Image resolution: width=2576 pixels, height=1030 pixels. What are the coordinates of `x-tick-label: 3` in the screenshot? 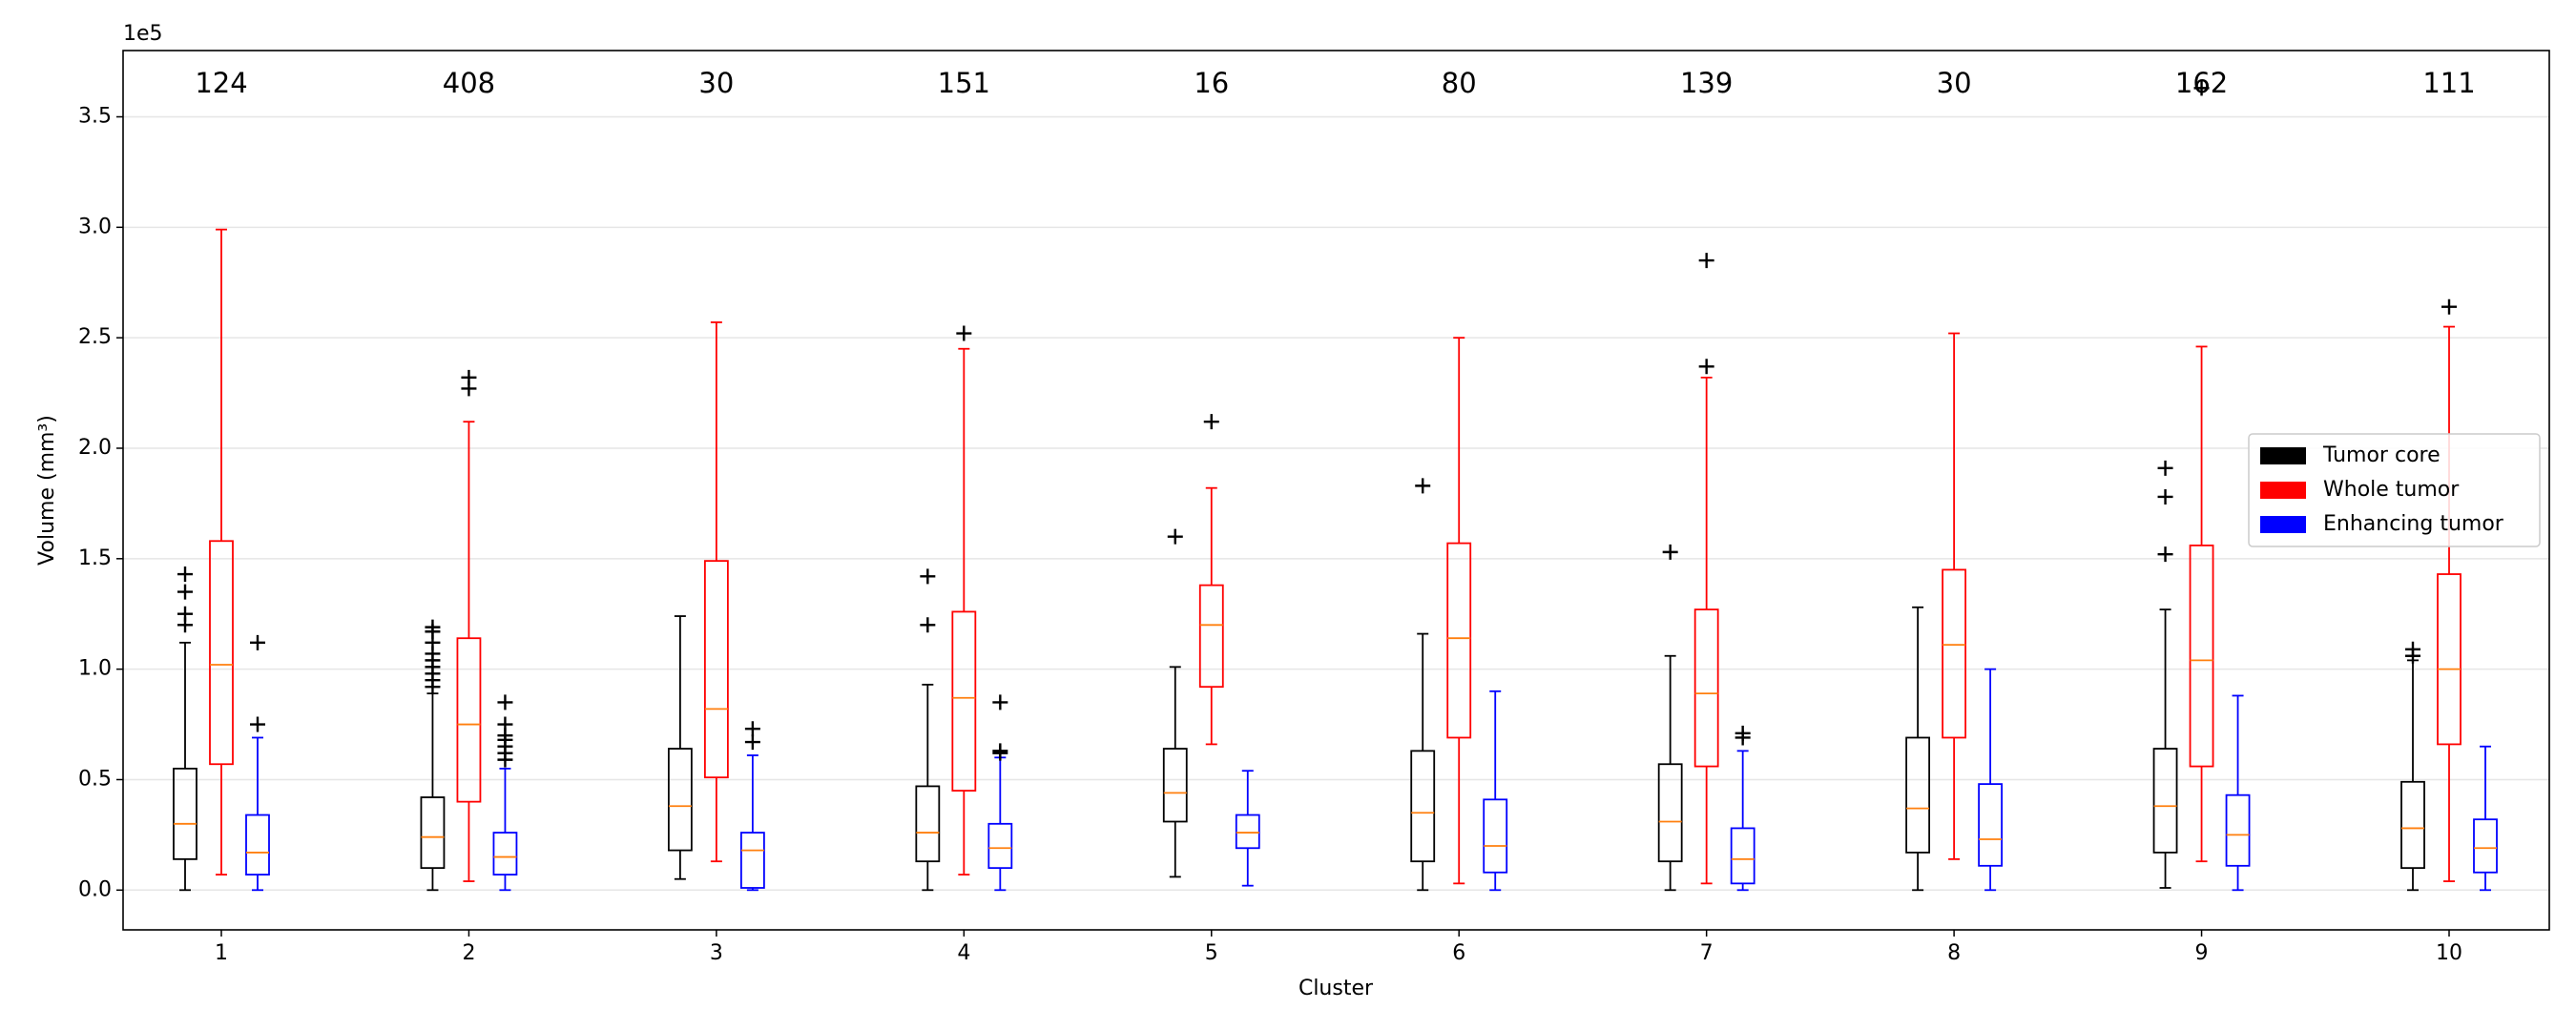 It's located at (716, 953).